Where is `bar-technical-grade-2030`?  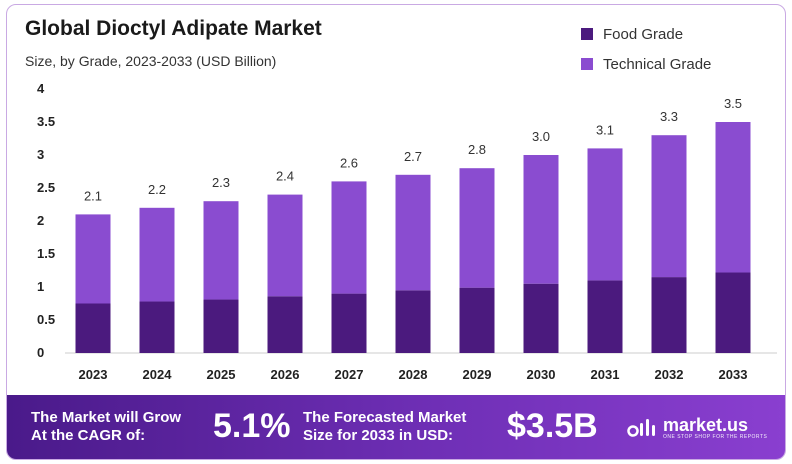 bar-technical-grade-2030 is located at coordinates (541, 219).